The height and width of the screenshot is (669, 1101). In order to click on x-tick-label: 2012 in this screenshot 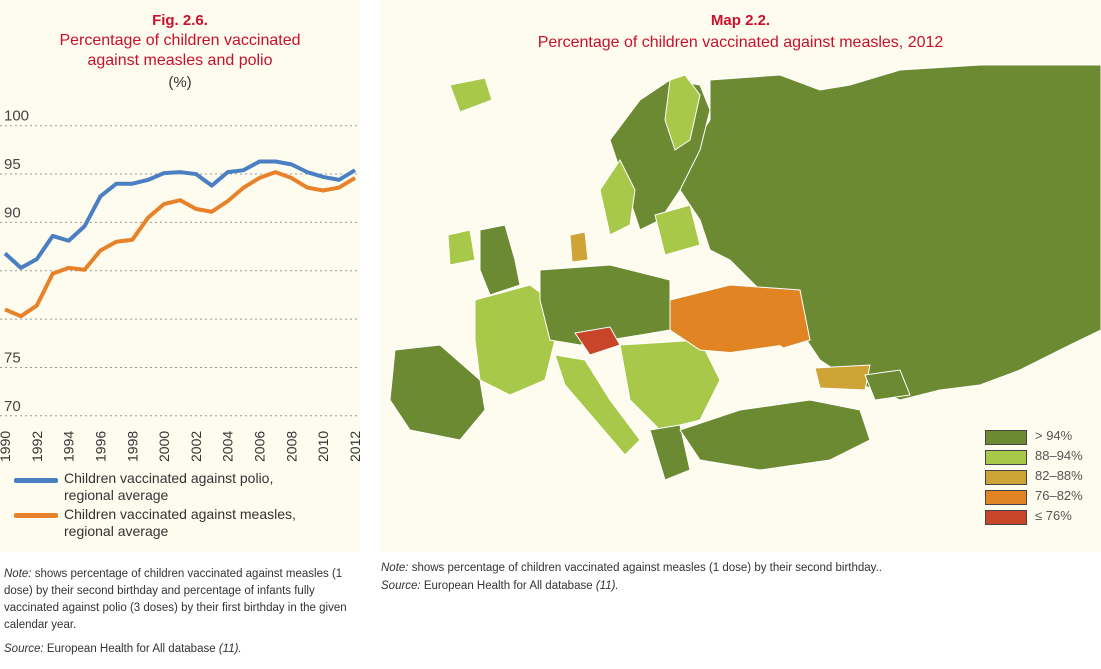, I will do `click(353, 446)`.